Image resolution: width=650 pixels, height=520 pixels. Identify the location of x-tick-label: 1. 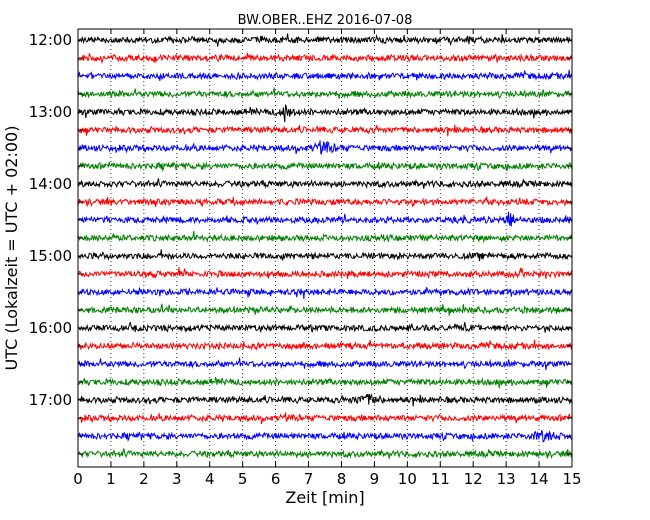
(111, 479).